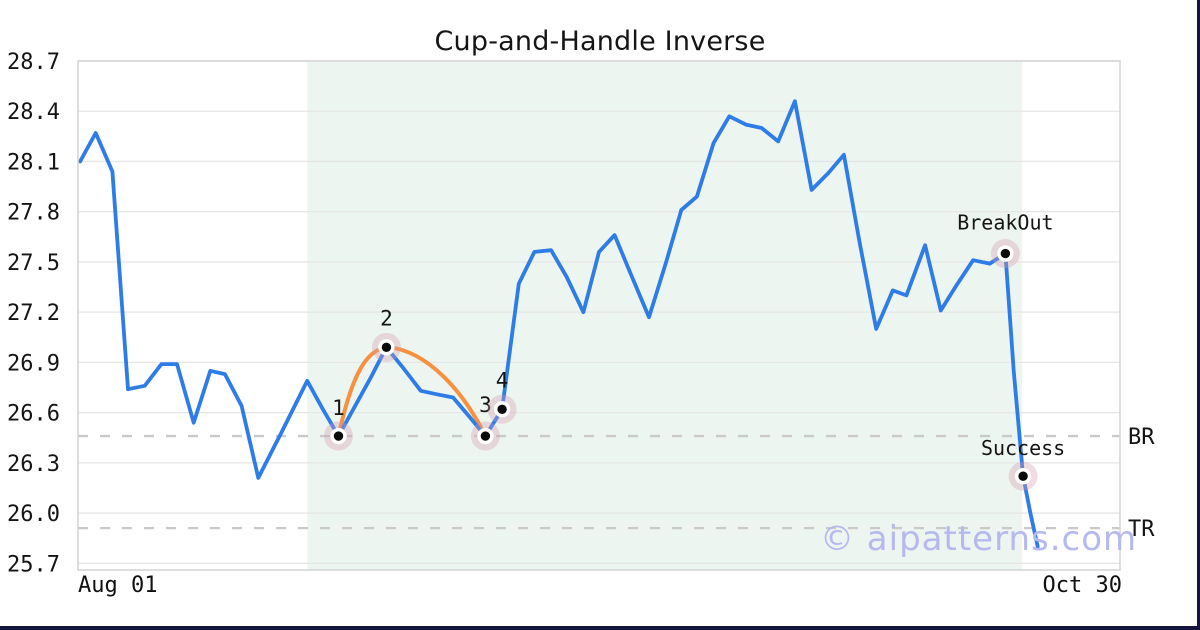  What do you see at coordinates (33, 62) in the screenshot?
I see `y-tick-label: 28.7` at bounding box center [33, 62].